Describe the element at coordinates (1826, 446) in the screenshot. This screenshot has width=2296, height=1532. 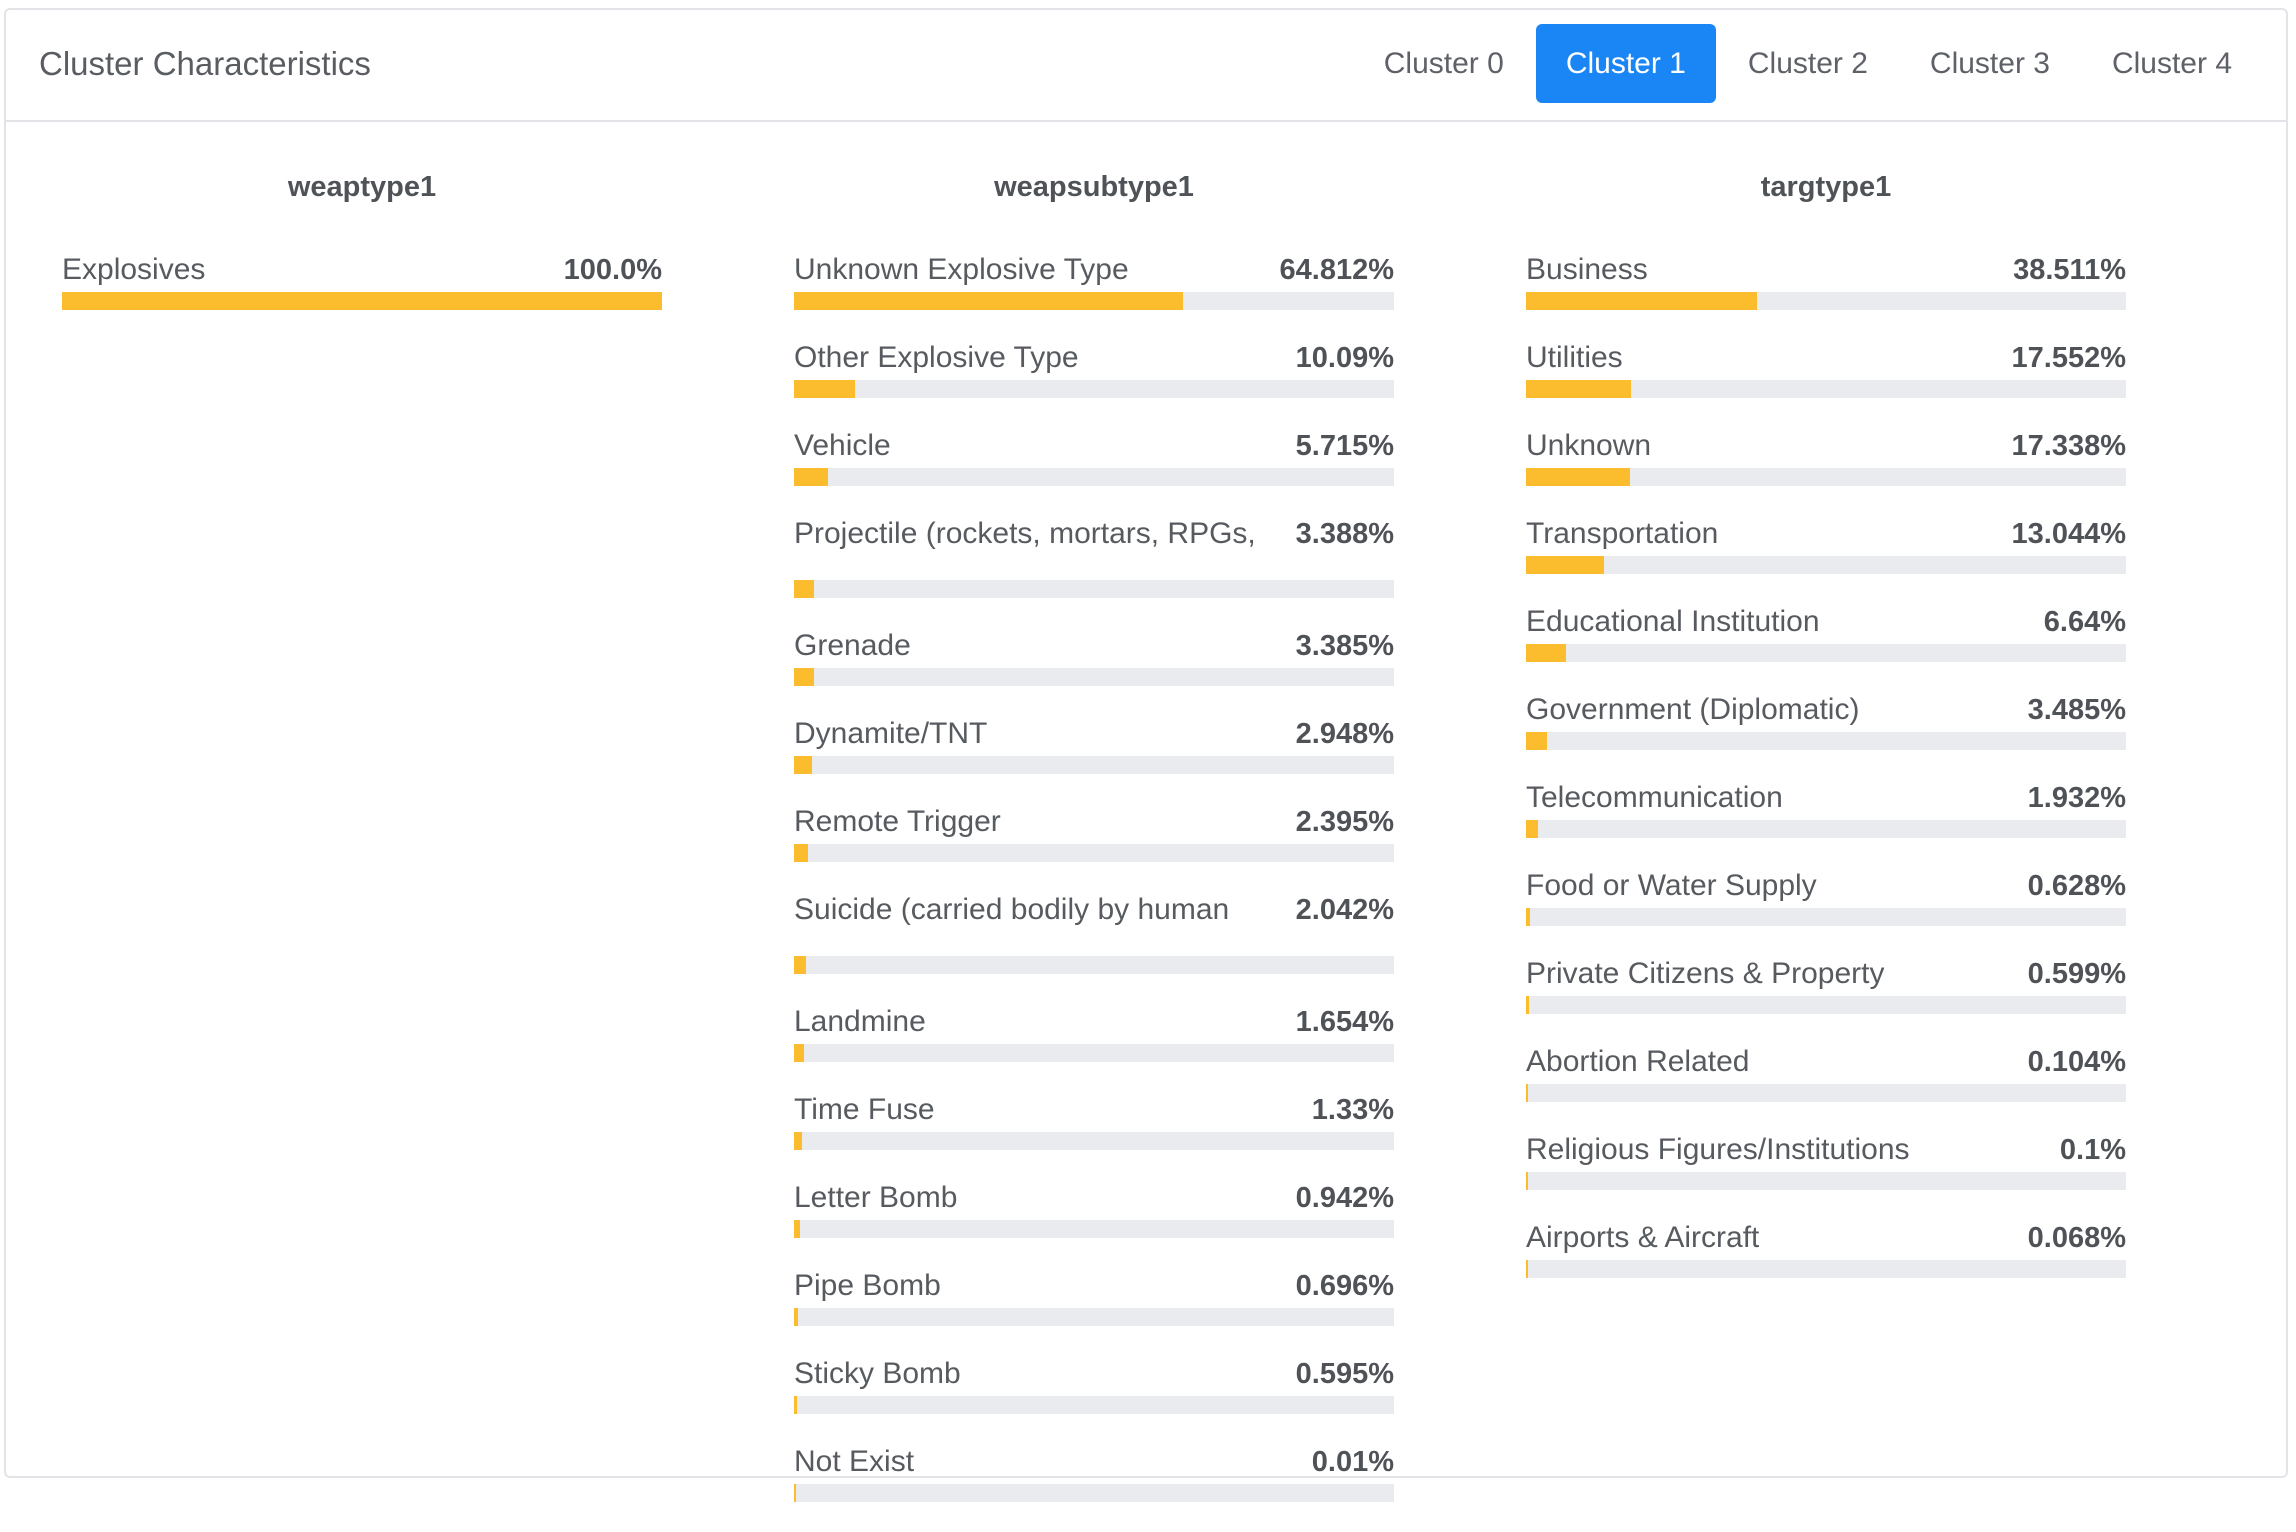
I see `item-header: Unknown 17.338%` at that location.